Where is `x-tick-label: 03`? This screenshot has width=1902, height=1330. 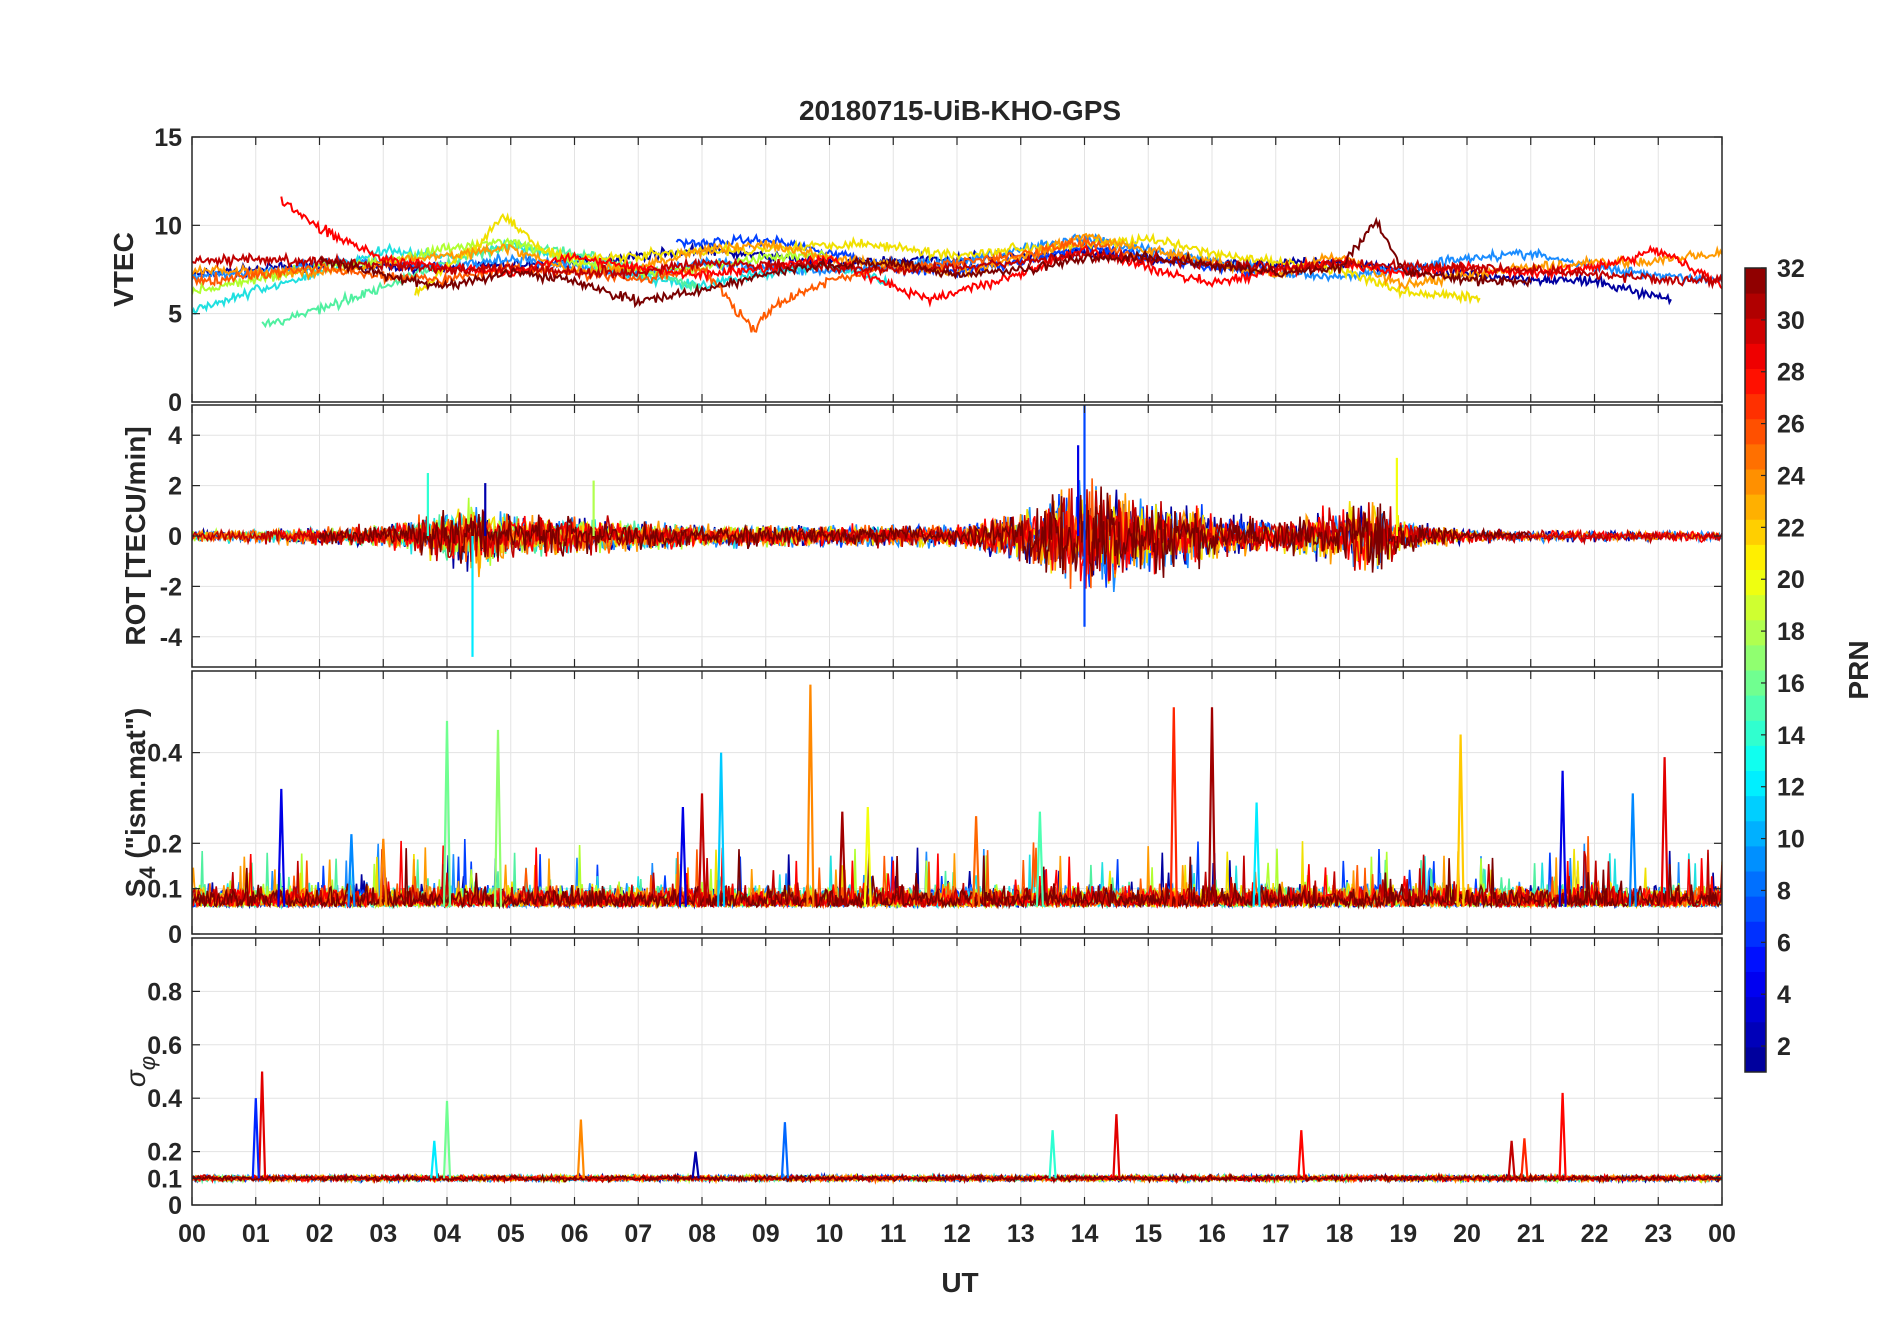 x-tick-label: 03 is located at coordinates (383, 1234).